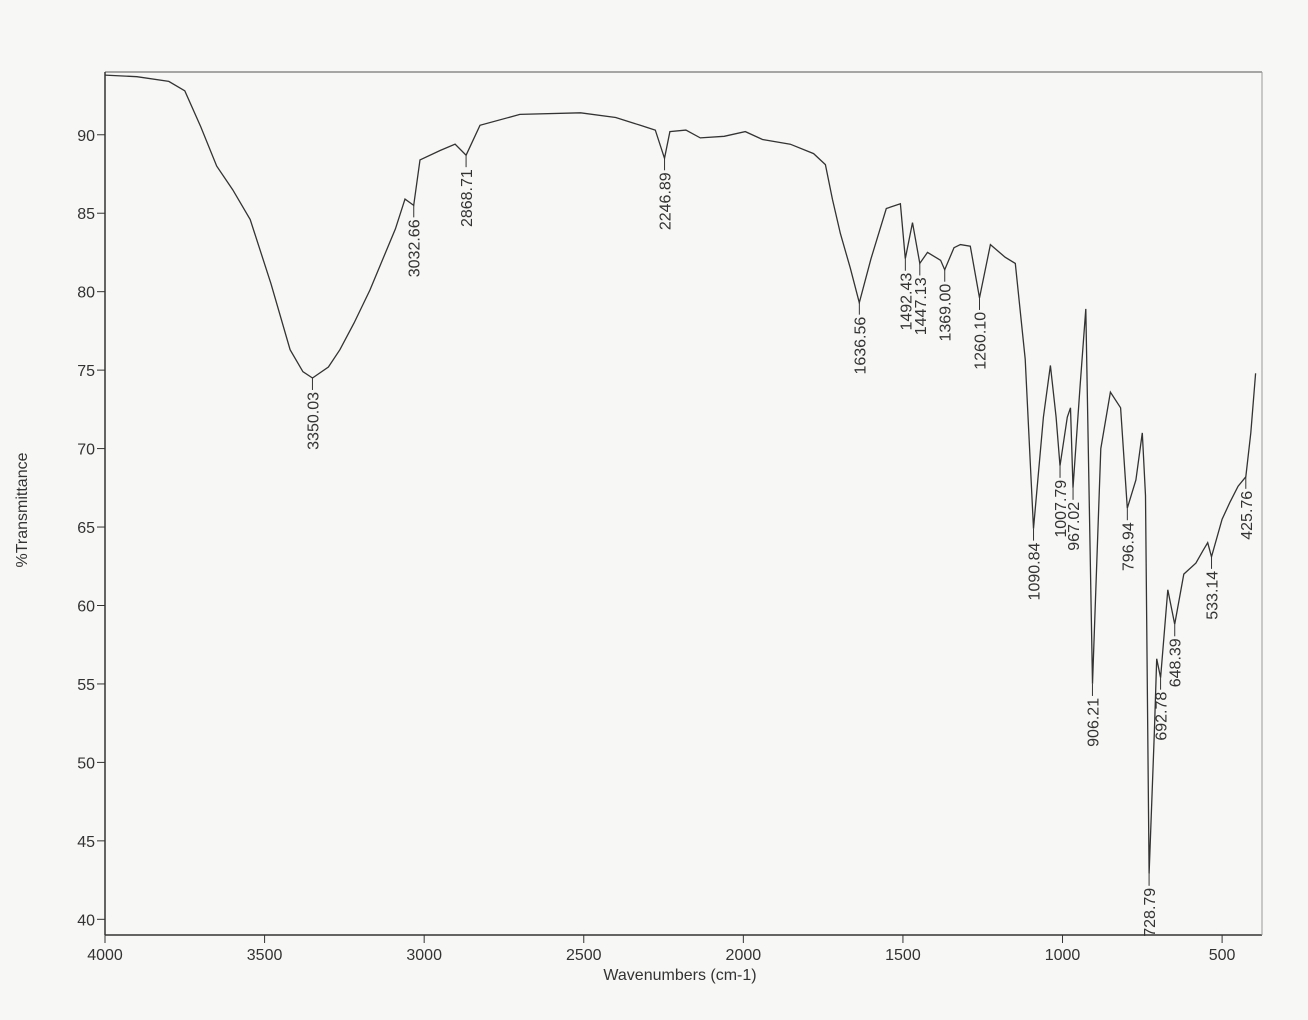 The height and width of the screenshot is (1020, 1308). Describe the element at coordinates (105, 955) in the screenshot. I see `x-tick-label: 4000` at that location.